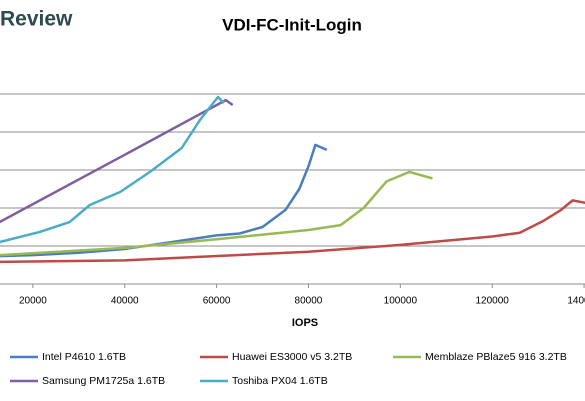 Image resolution: width=585 pixels, height=401 pixels. Describe the element at coordinates (36, 19) in the screenshot. I see `brand-logo: Review` at that location.